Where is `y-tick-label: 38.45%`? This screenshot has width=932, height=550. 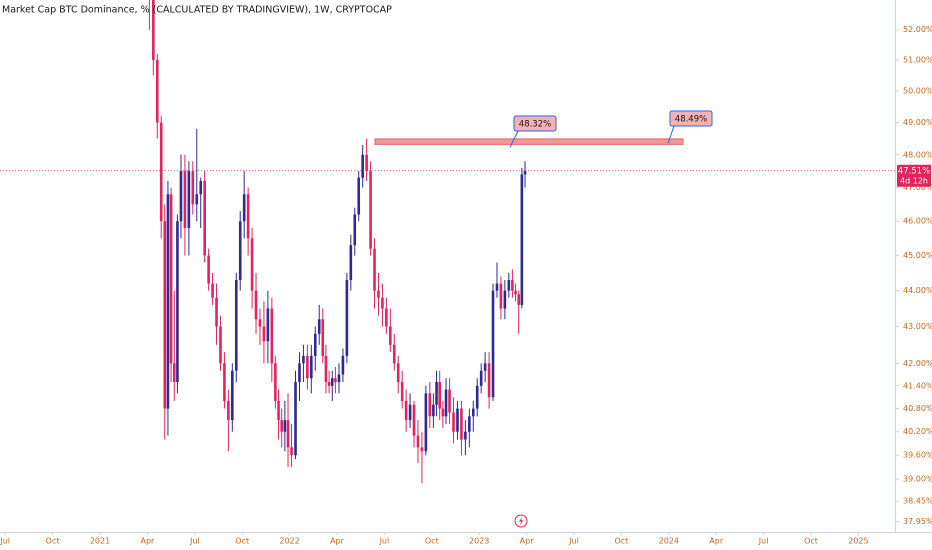 y-tick-label: 38.45% is located at coordinates (917, 501).